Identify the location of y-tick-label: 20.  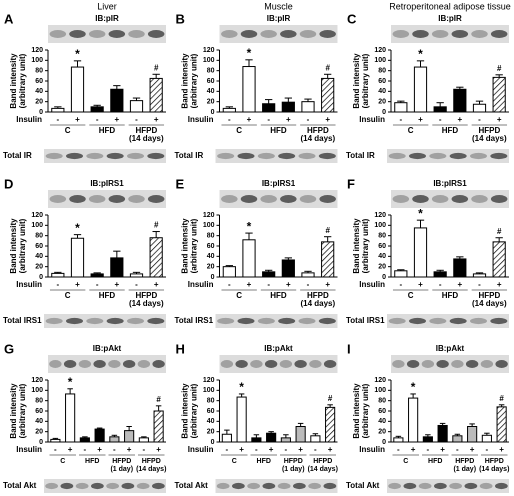
(382, 267).